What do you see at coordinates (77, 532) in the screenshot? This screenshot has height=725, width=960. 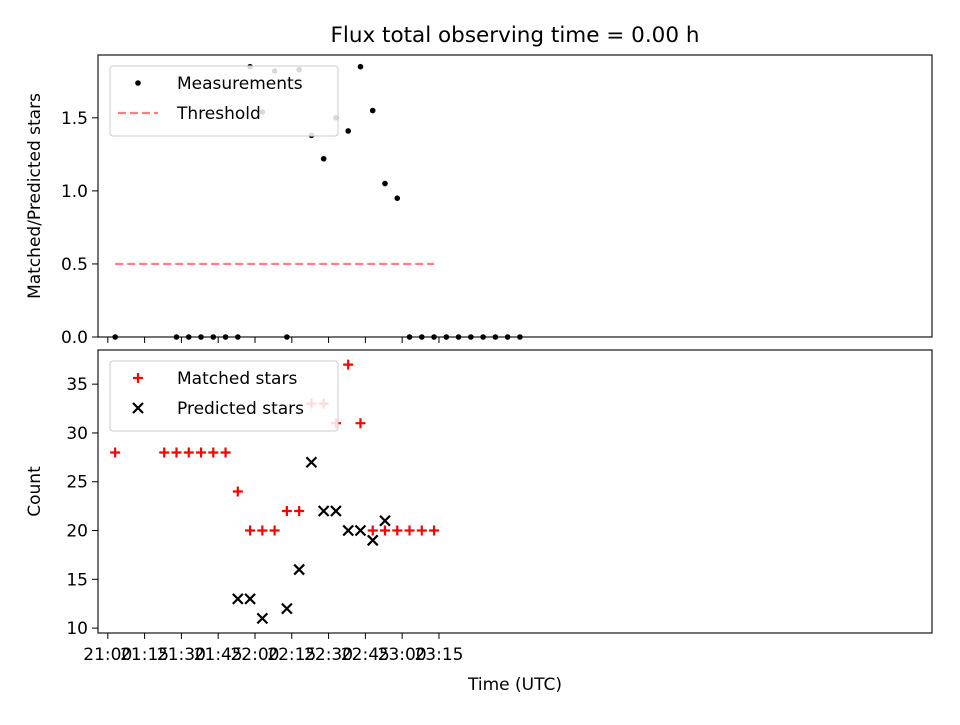 I see `y-tick-label: 20` at bounding box center [77, 532].